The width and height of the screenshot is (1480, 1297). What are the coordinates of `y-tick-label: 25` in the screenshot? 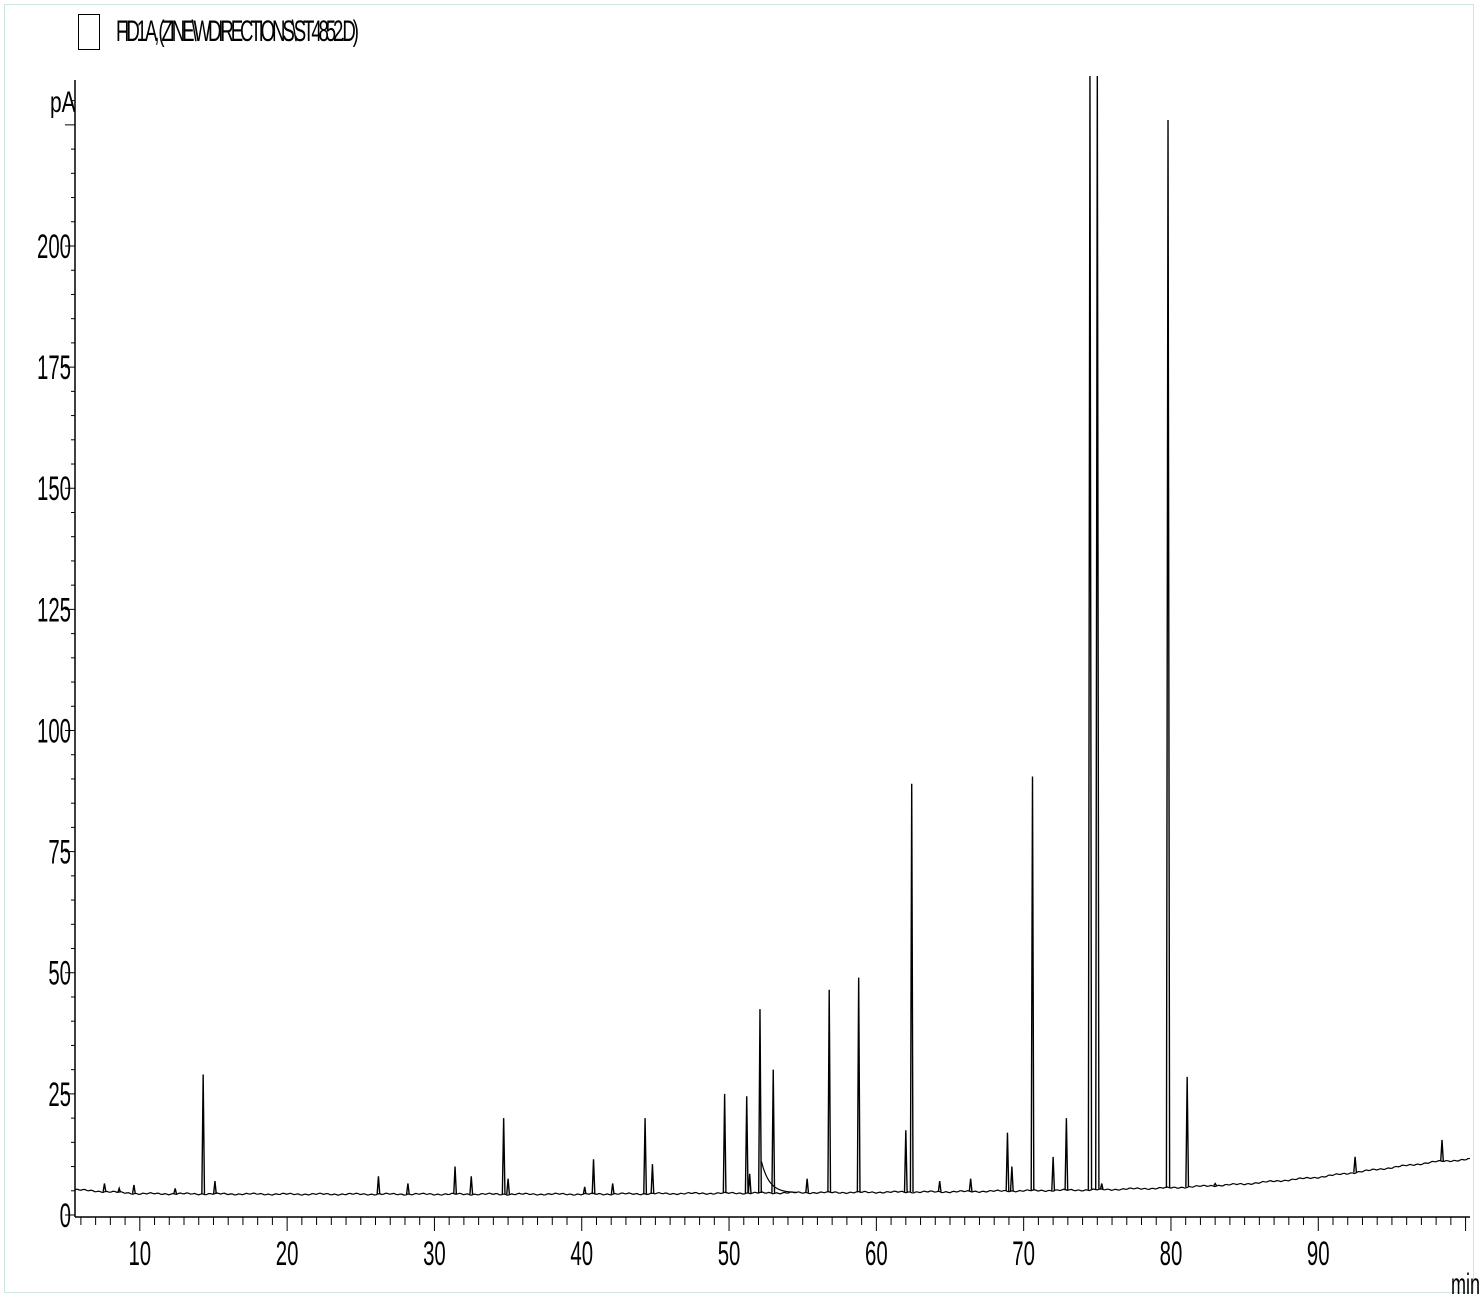 It's located at (59, 1095).